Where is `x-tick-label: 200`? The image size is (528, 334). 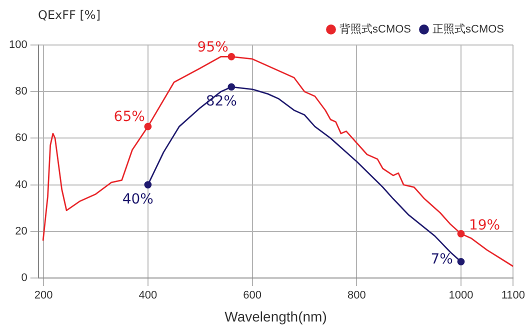
x-tick-label: 200 is located at coordinates (43, 296).